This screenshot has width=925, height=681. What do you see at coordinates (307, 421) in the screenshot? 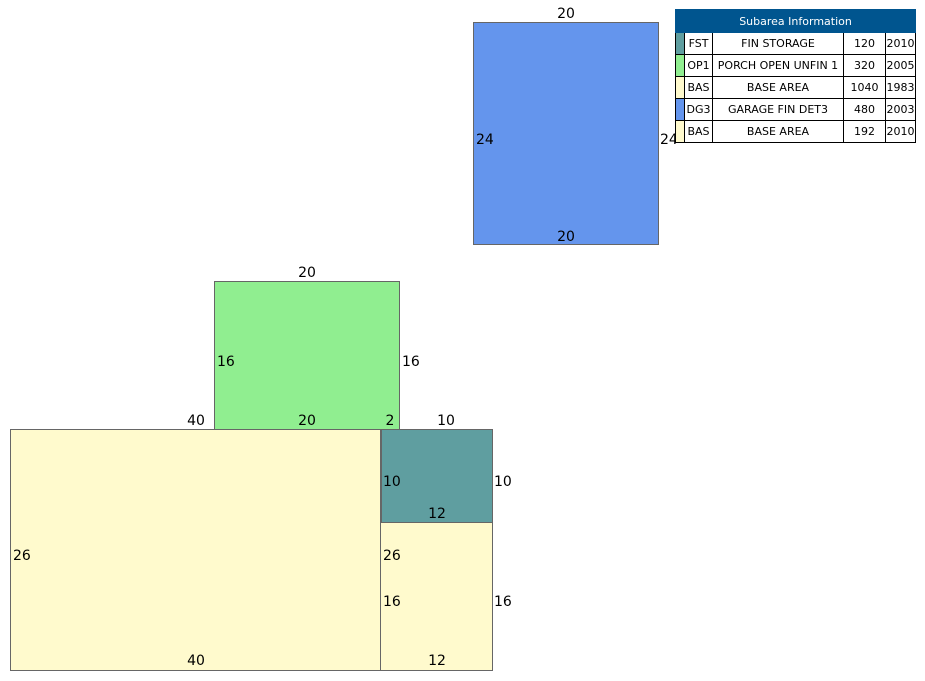
I see `porch-bottom-dimension: 20` at bounding box center [307, 421].